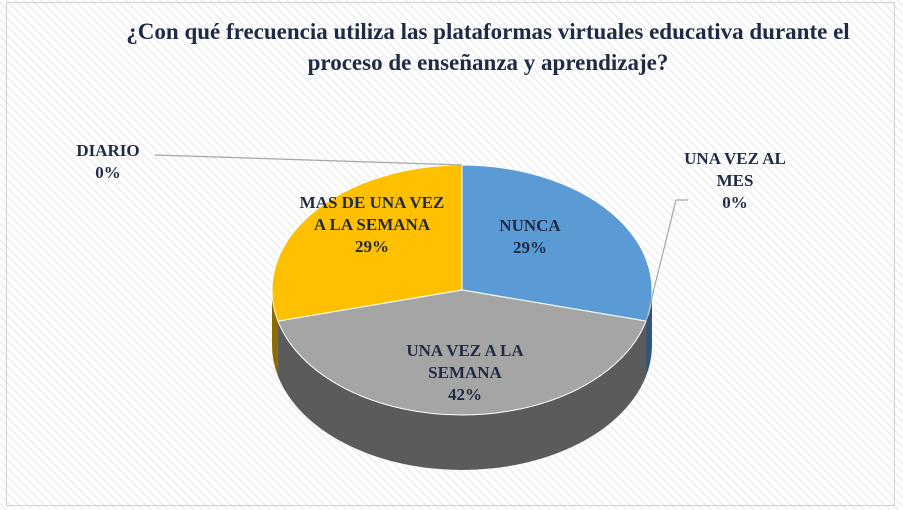  What do you see at coordinates (530, 237) in the screenshot?
I see `data-label: NUNCA 29%` at bounding box center [530, 237].